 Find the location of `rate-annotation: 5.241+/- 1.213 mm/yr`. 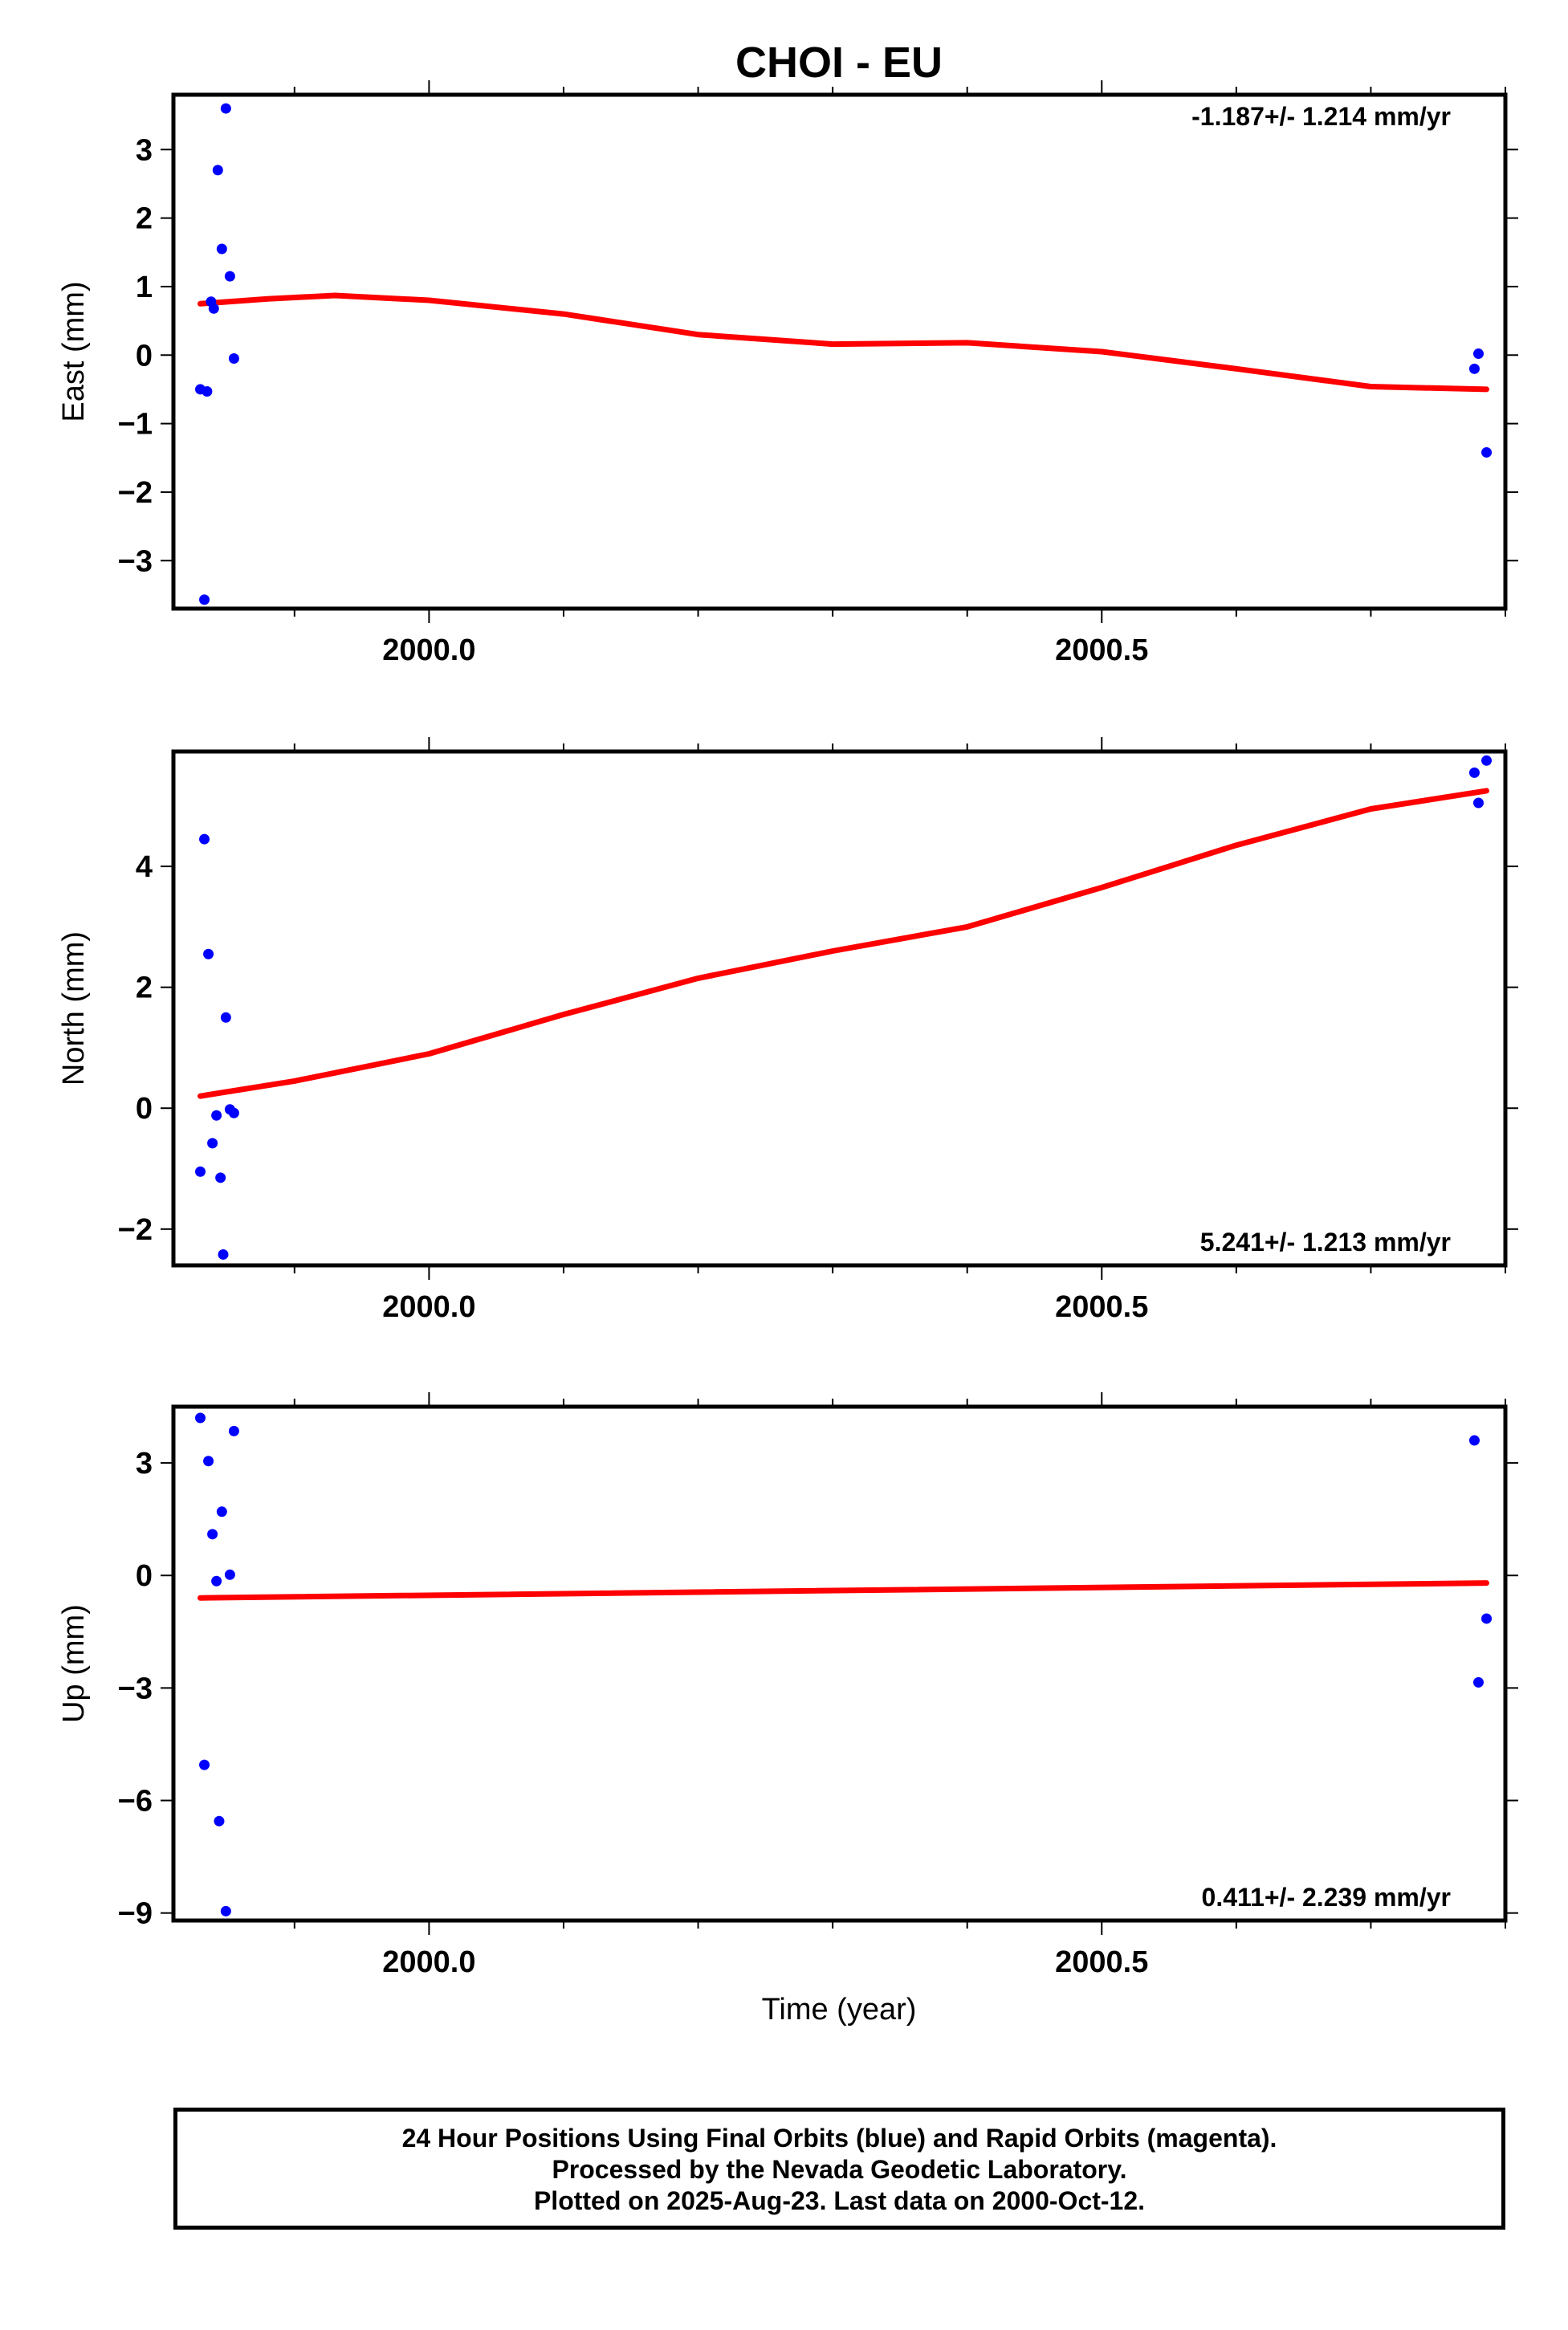

rate-annotation: 5.241+/- 1.213 mm/yr is located at coordinates (1325, 1242).